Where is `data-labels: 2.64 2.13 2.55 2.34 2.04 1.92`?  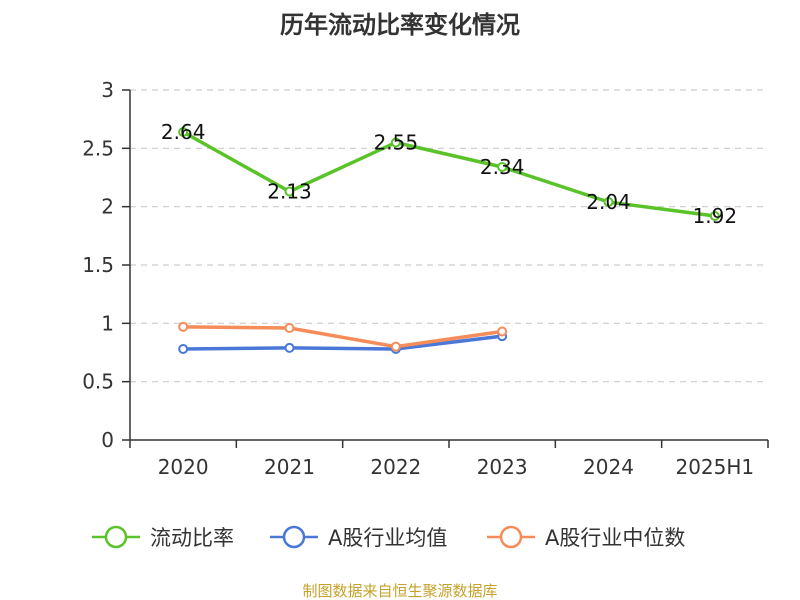 data-labels: 2.64 2.13 2.55 2.34 2.04 1.92 is located at coordinates (449, 174).